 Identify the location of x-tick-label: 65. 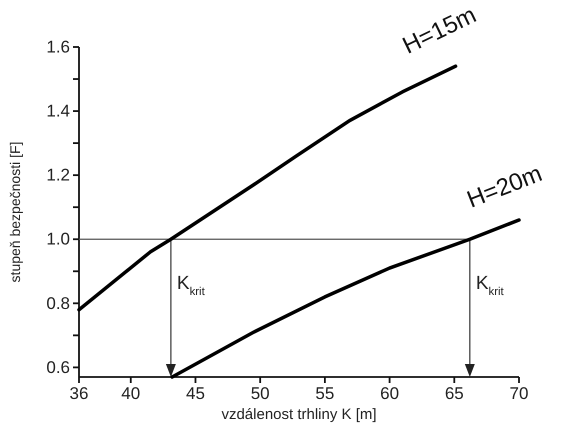
(454, 393).